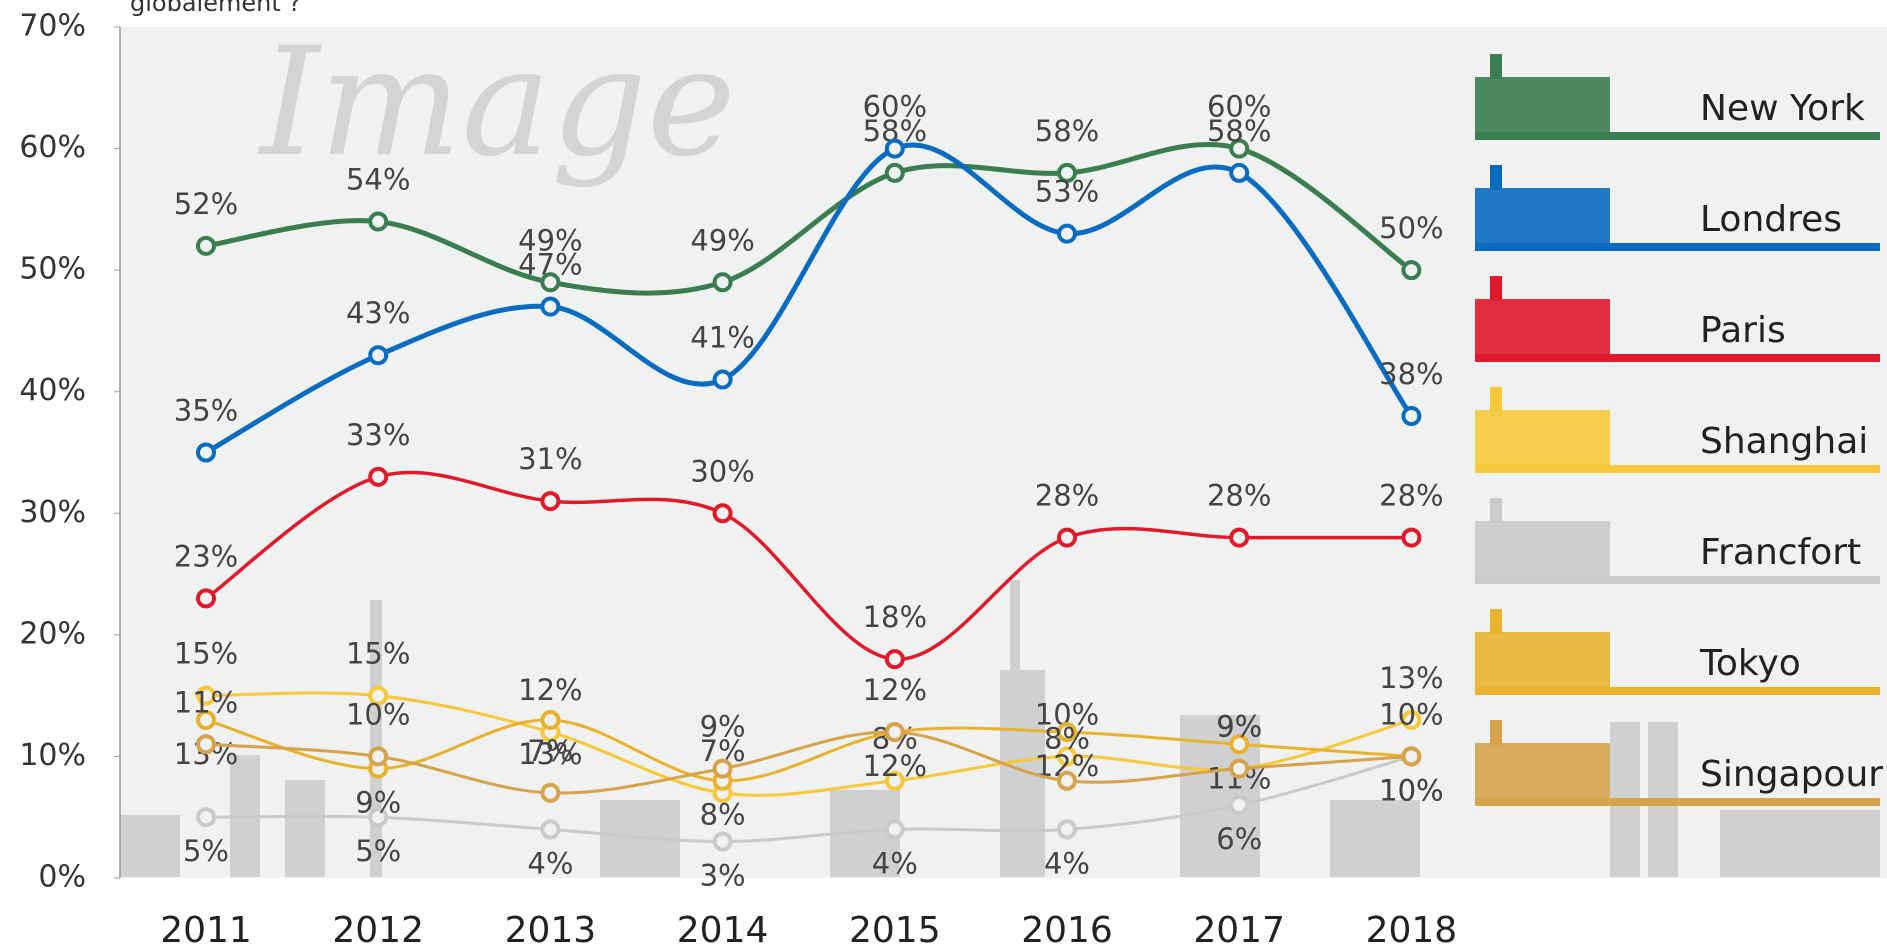  Describe the element at coordinates (52, 390) in the screenshot. I see `y-tick-label: 40%` at that location.